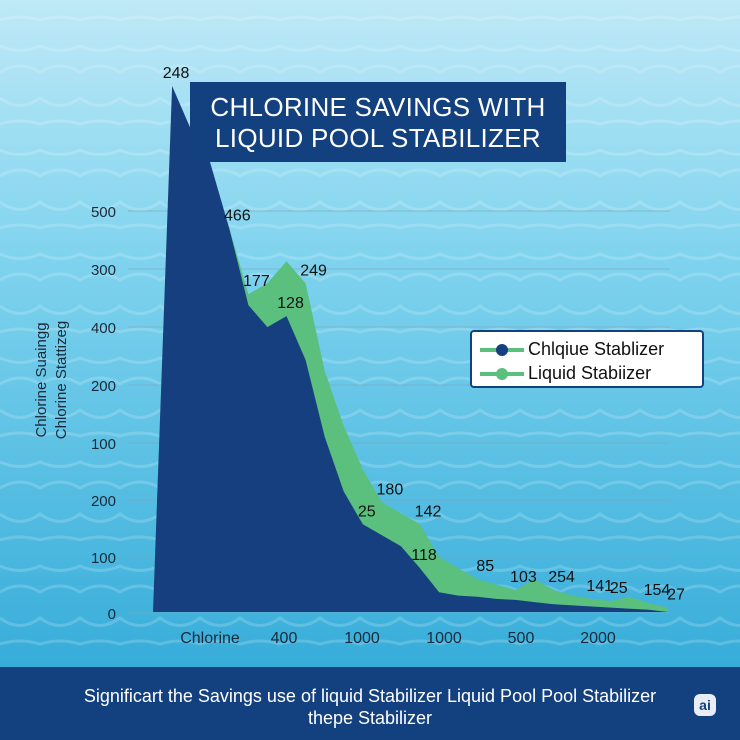 The image size is (740, 740). Describe the element at coordinates (485, 566) in the screenshot. I see `data-label: 85` at that location.